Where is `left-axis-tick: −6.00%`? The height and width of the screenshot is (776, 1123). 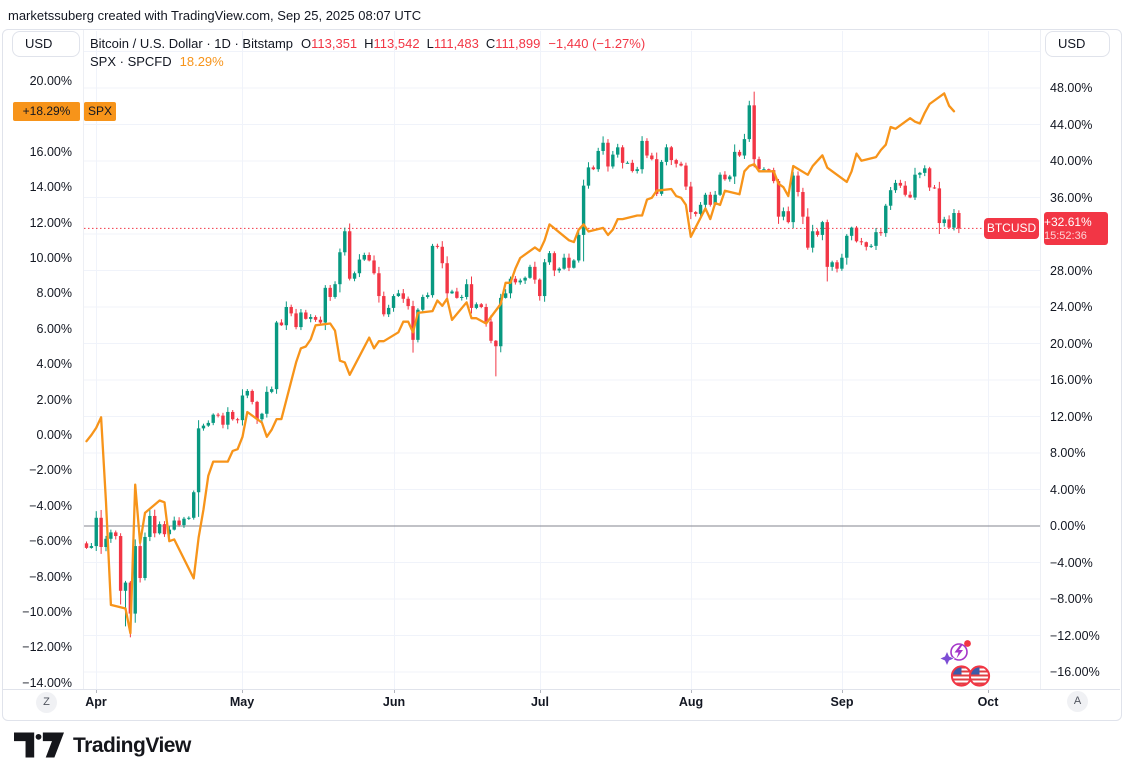
left-axis-tick: −6.00% is located at coordinates (50, 541).